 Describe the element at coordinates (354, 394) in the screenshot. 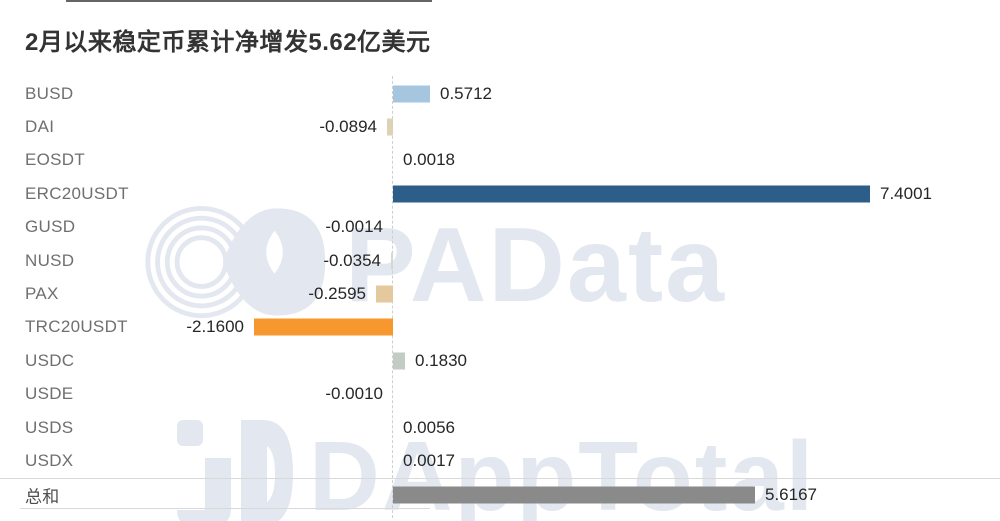

I see `value-label: -0.0010` at that location.